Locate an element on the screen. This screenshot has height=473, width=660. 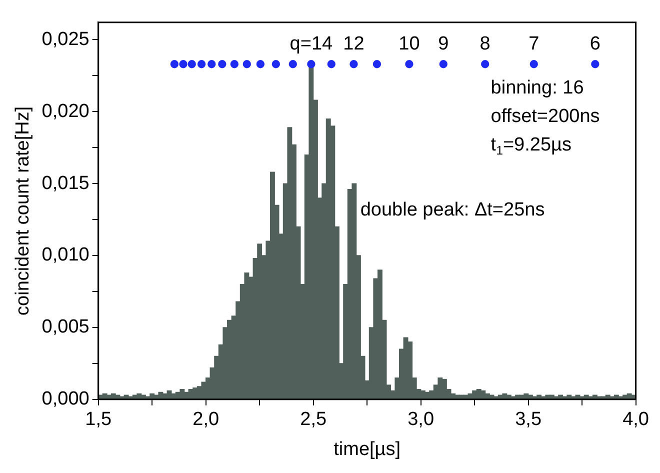
annotation: 9 is located at coordinates (443, 43).